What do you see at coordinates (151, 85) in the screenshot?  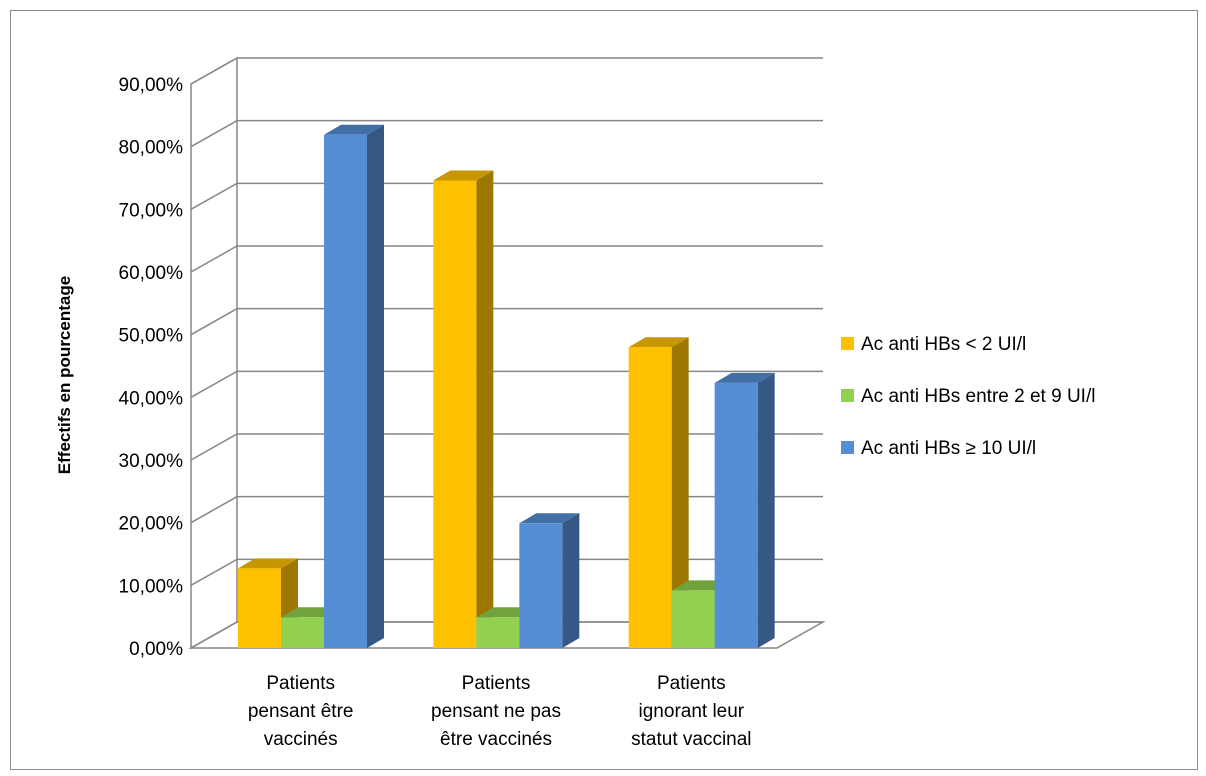 I see `y-tick-label: 90,00%` at bounding box center [151, 85].